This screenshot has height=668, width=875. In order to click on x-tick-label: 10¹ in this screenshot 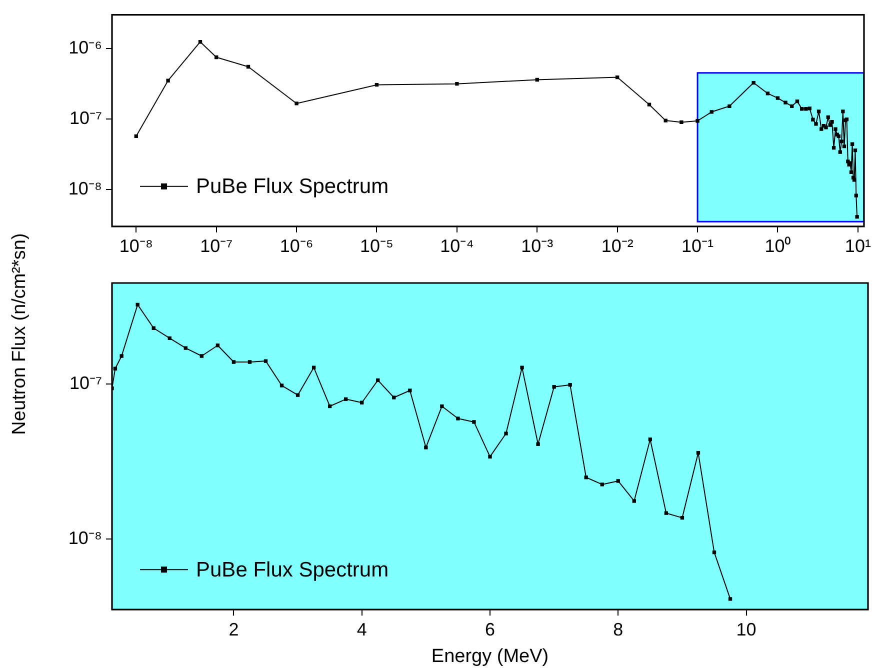, I will do `click(857, 246)`.